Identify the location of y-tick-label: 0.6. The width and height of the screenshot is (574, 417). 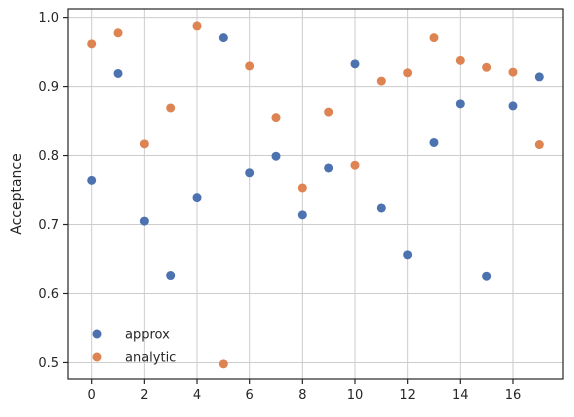
(48, 294).